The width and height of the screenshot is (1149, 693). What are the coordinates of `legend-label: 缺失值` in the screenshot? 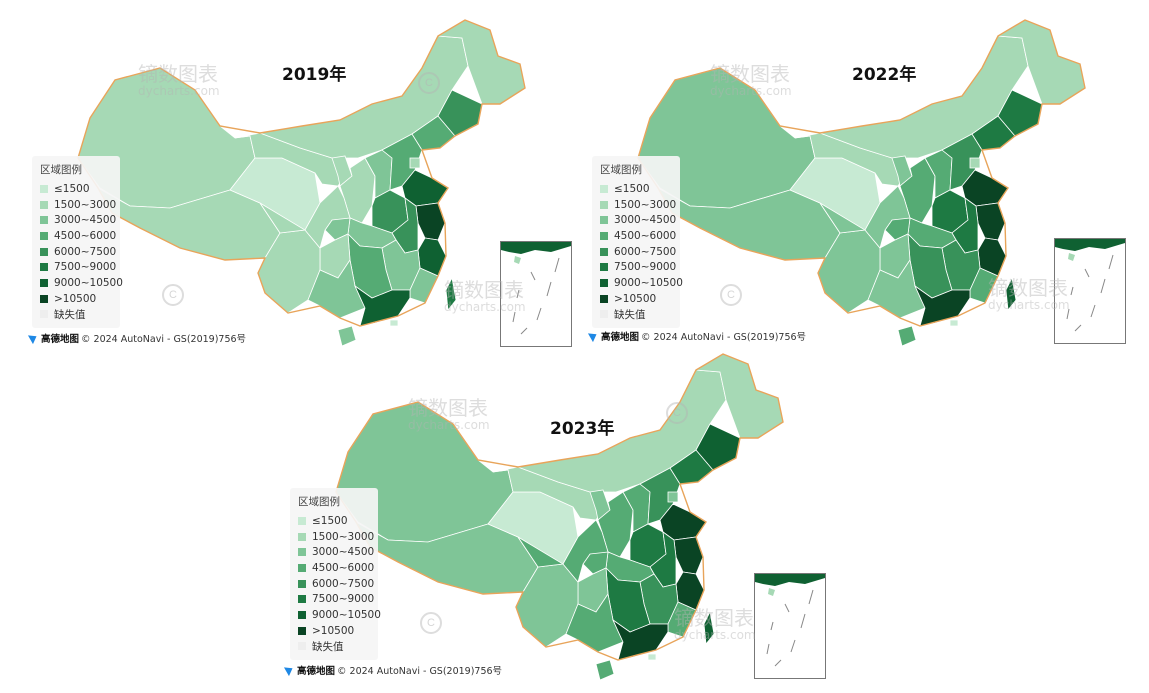 It's located at (630, 314).